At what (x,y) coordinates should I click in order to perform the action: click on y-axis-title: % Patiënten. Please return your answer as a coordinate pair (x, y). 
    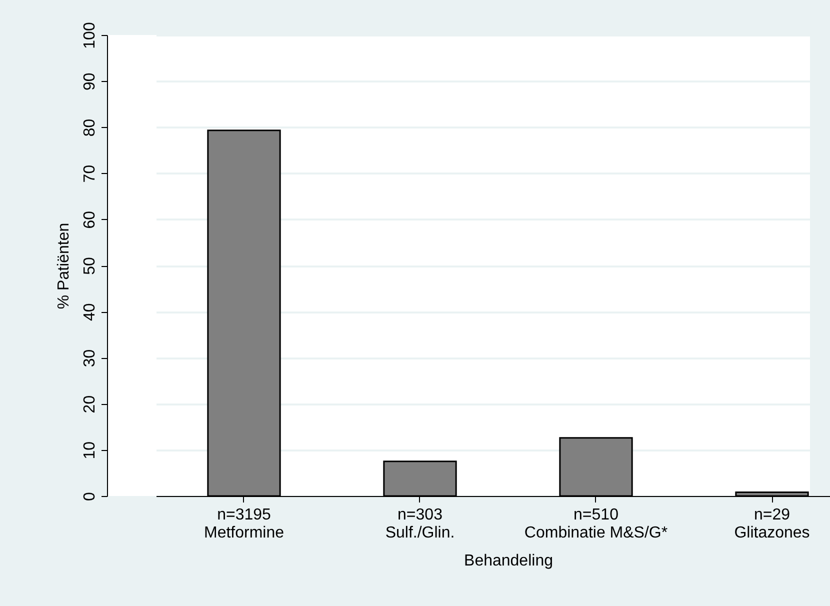
    Looking at the image, I should click on (64, 266).